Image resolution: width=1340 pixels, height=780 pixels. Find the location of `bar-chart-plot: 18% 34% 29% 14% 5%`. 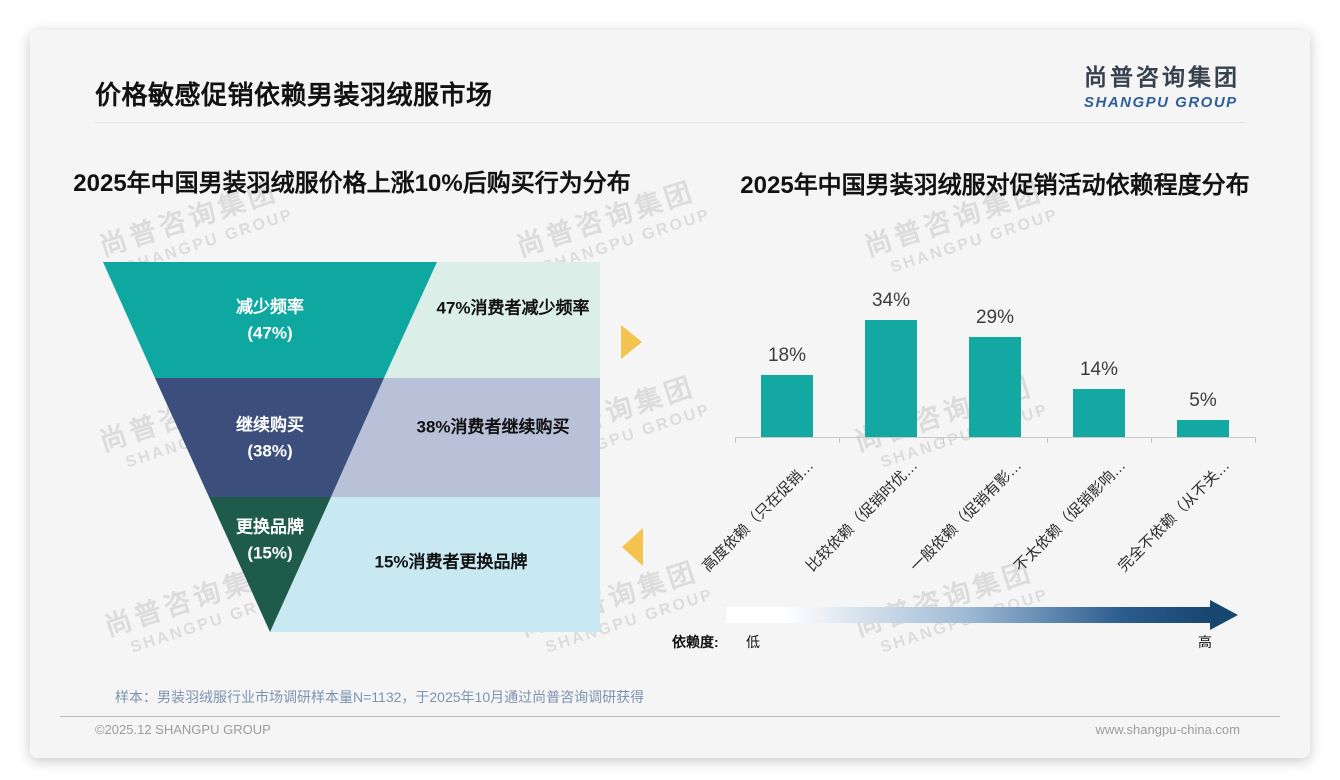

bar-chart-plot: 18% 34% 29% 14% 5% is located at coordinates (995, 353).